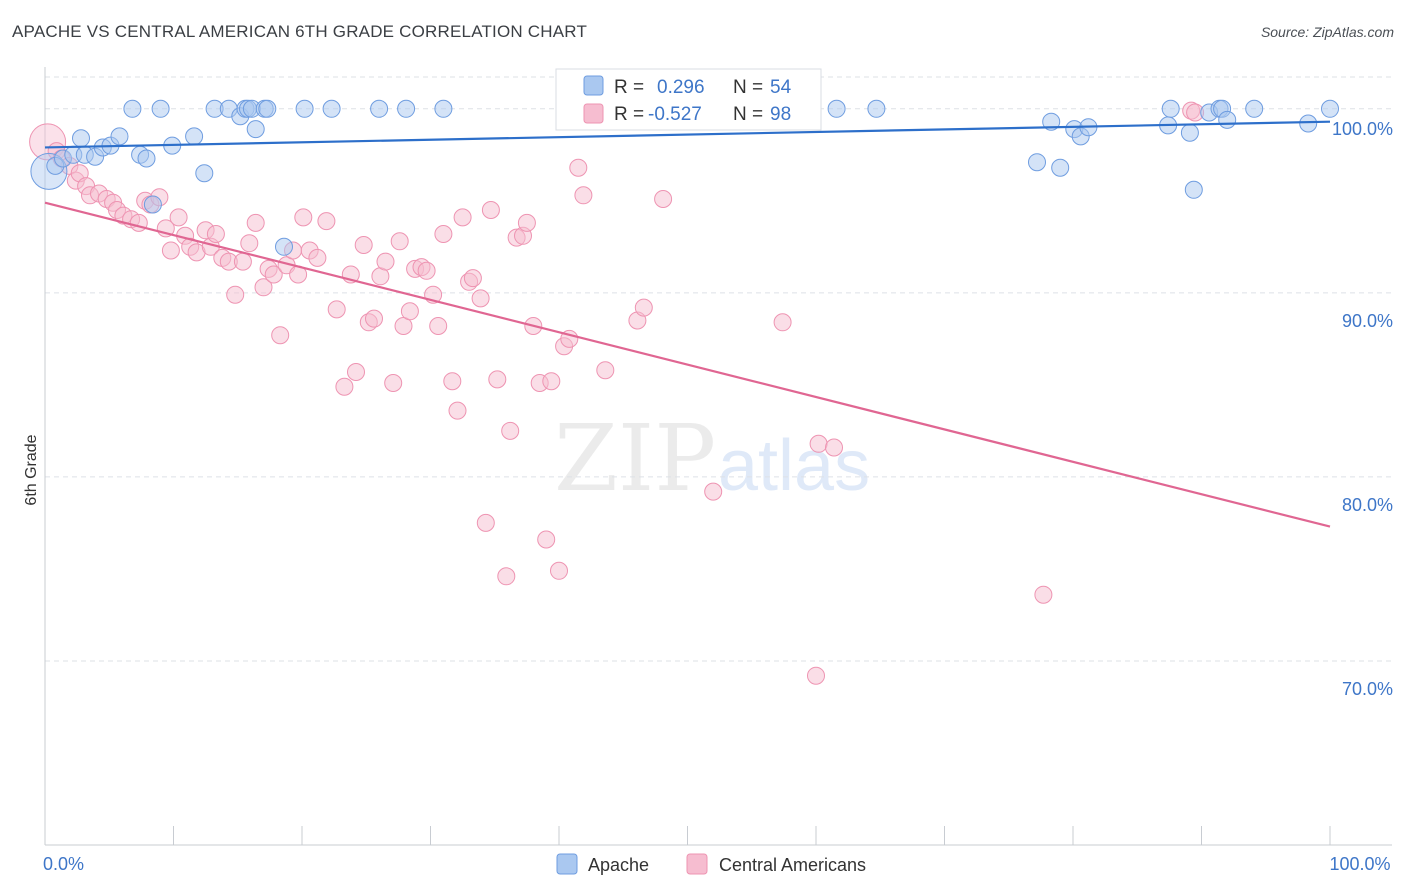 Image resolution: width=1406 pixels, height=892 pixels. Describe the element at coordinates (63, 864) in the screenshot. I see `x-tick-label: 0.0%` at that location.